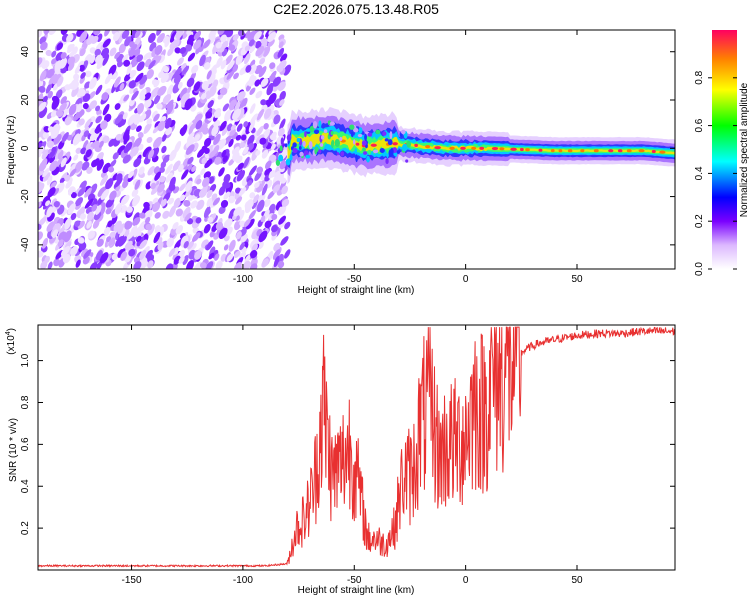 The width and height of the screenshot is (750, 600). Describe the element at coordinates (356, 290) in the screenshot. I see `heatmap-x-axis-label: Height of straight line (km)` at that location.